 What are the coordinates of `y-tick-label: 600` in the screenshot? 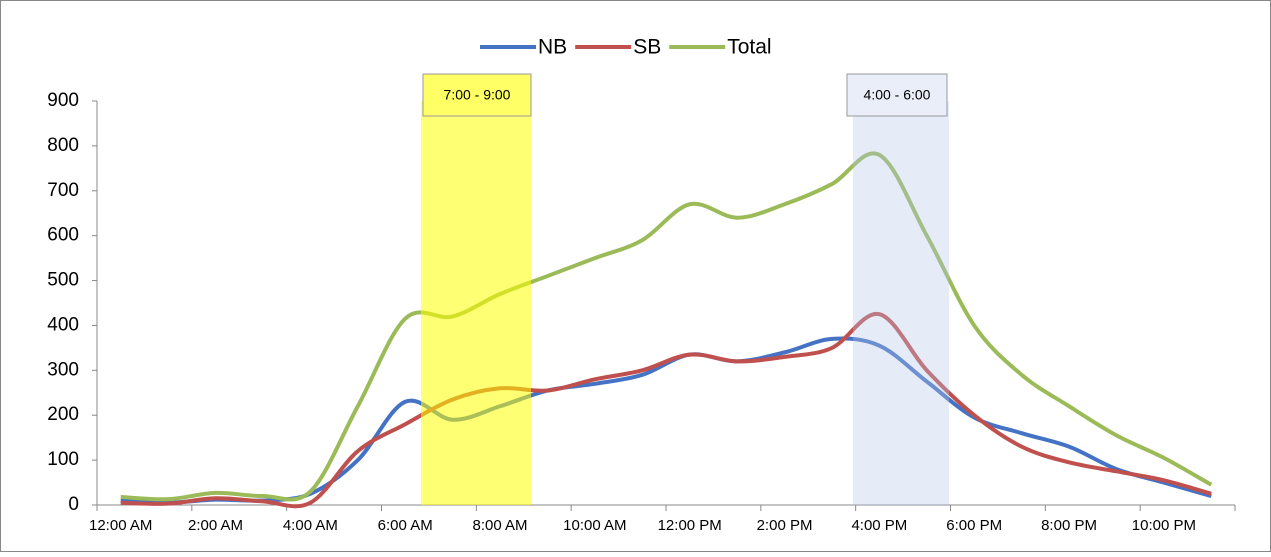 It's located at (63, 235).